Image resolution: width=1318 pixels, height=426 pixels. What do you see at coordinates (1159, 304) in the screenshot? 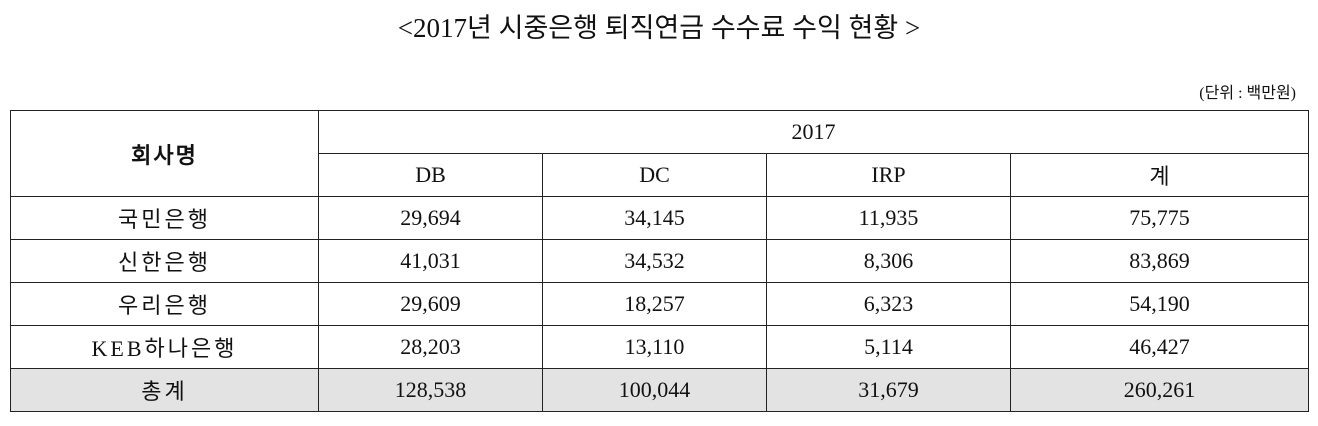
I see `cell: 54,190` at bounding box center [1159, 304].